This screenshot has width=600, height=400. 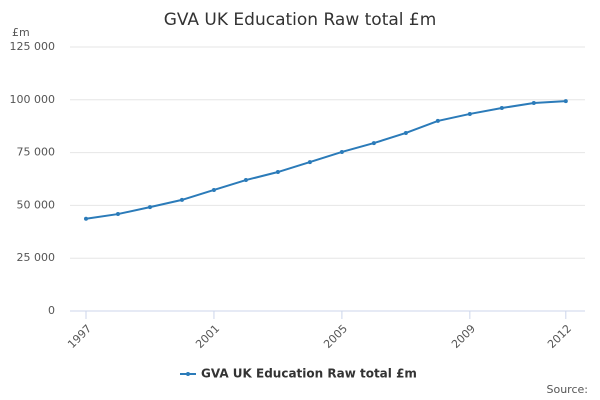 What do you see at coordinates (21, 32) in the screenshot?
I see `y-unit: £m` at bounding box center [21, 32].